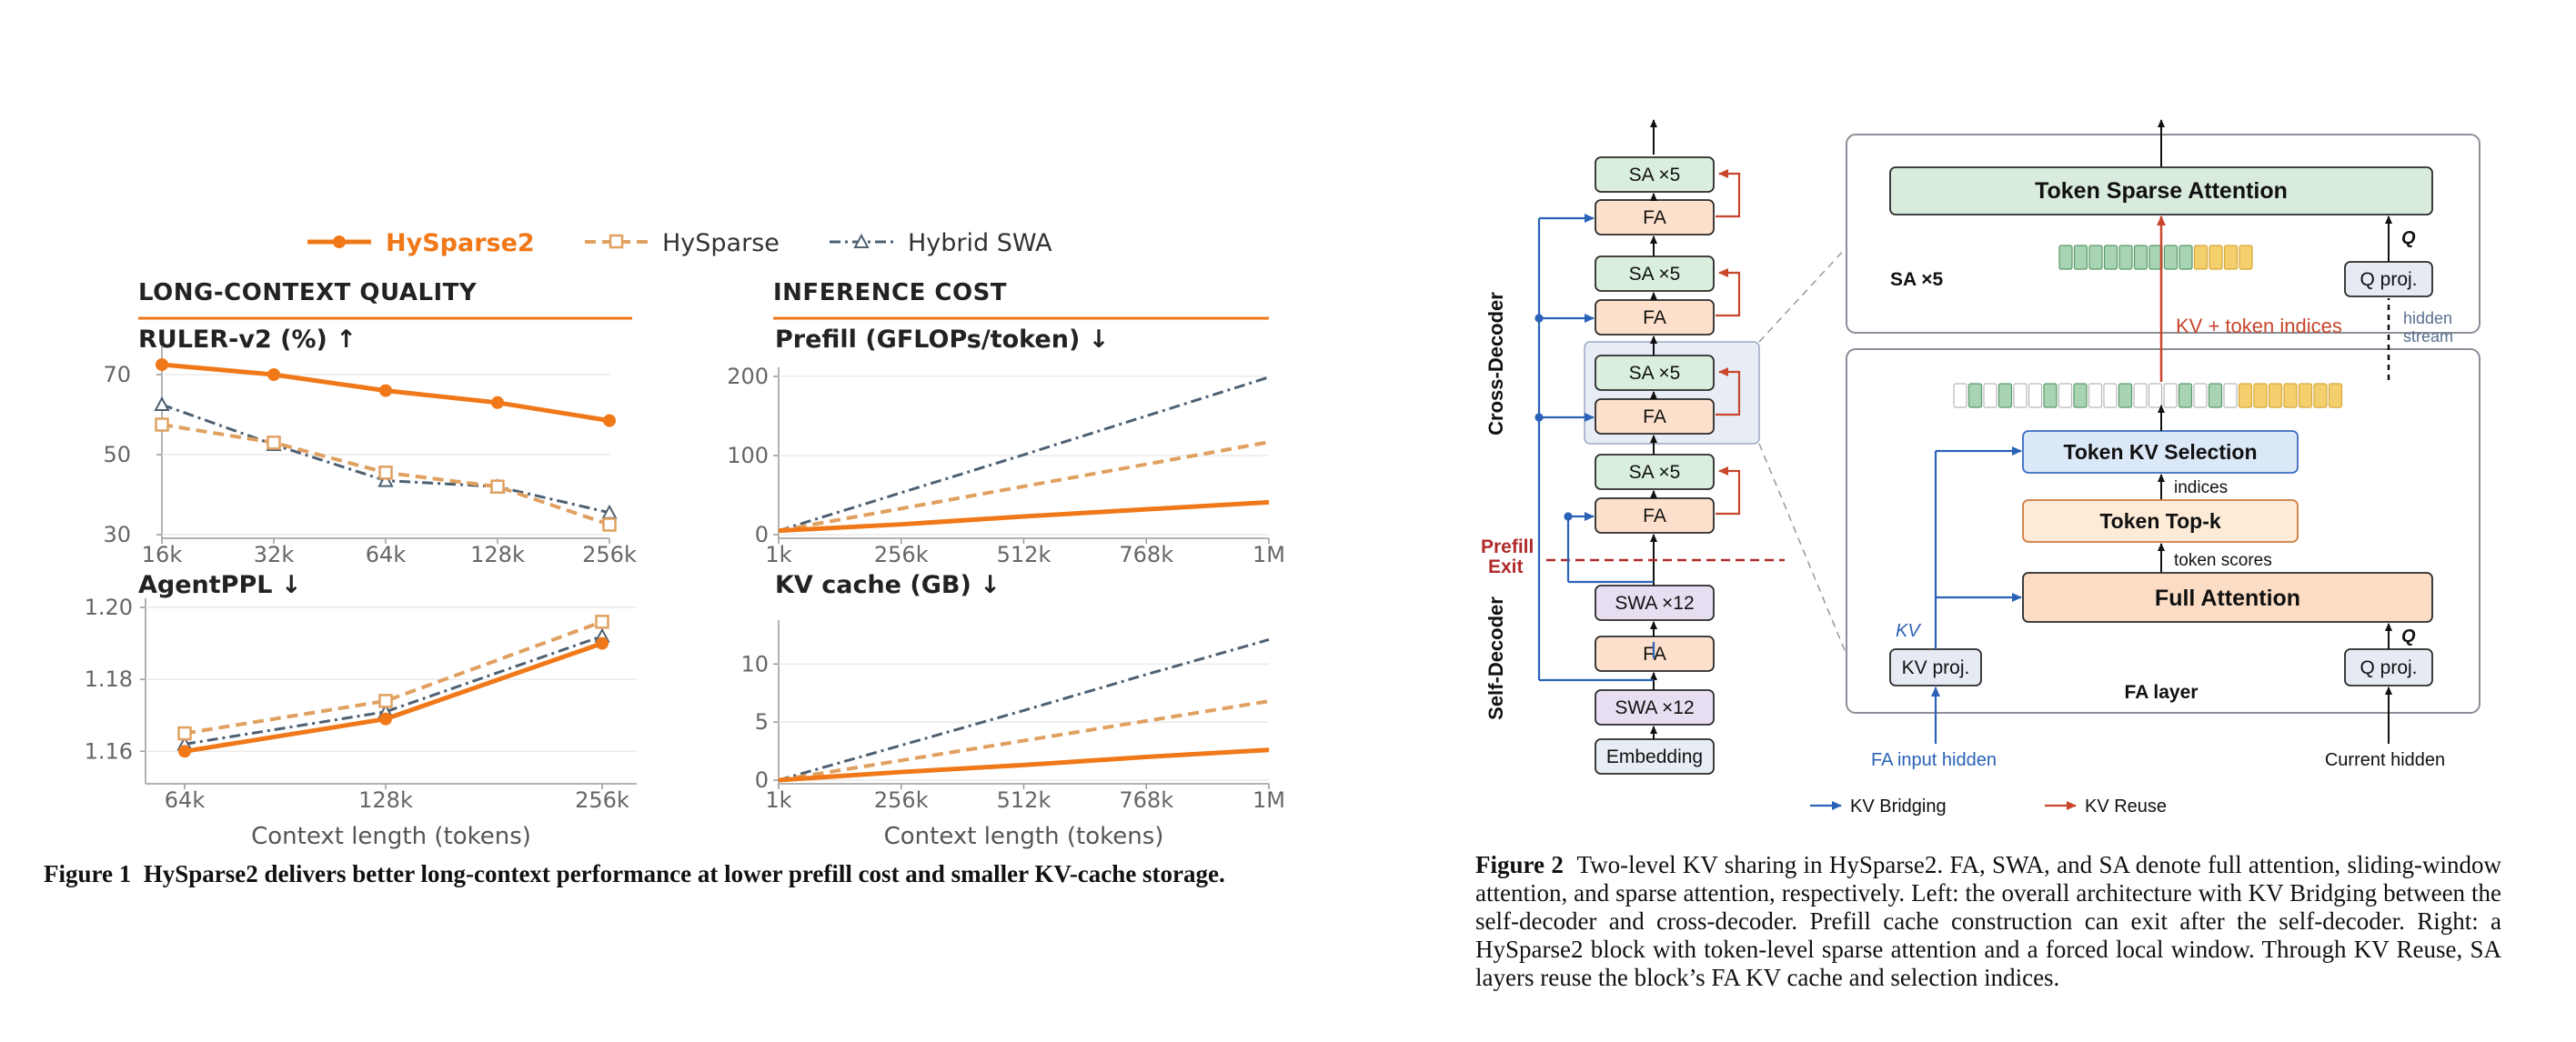 This screenshot has width=2576, height=1042. Describe the element at coordinates (2259, 326) in the screenshot. I see `kv-token-indices-label: KV + token indices` at that location.